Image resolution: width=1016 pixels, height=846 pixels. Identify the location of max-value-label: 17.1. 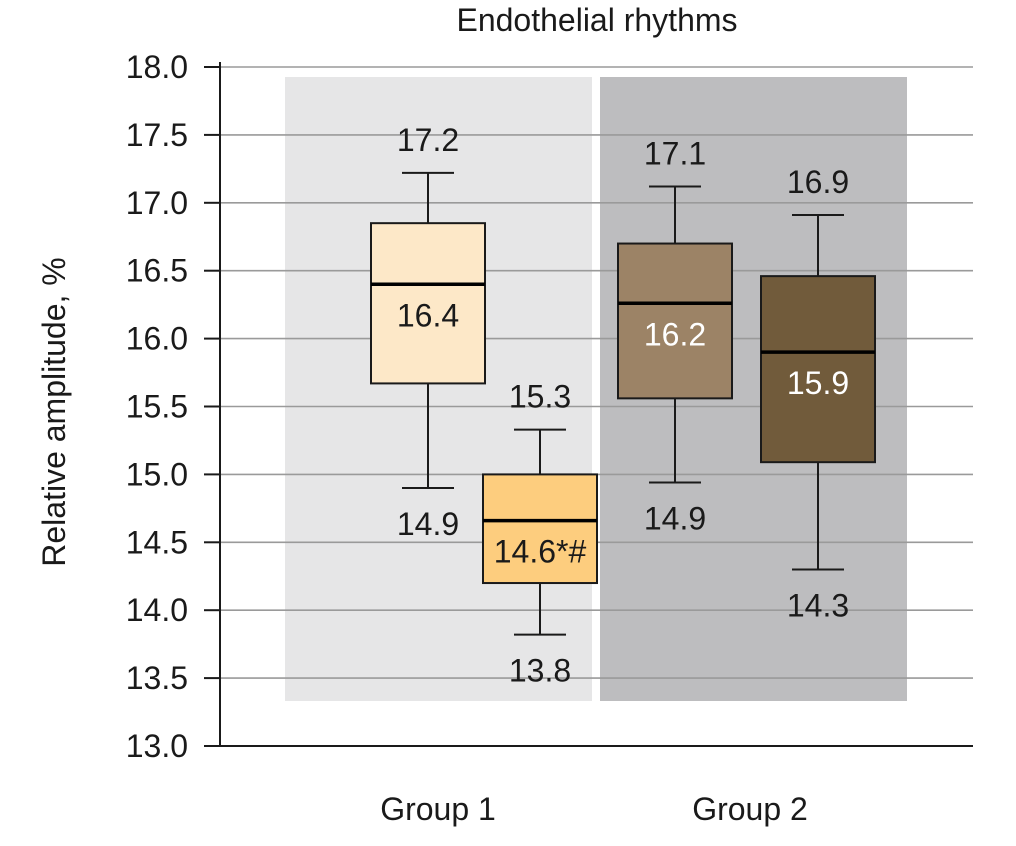
(675, 154).